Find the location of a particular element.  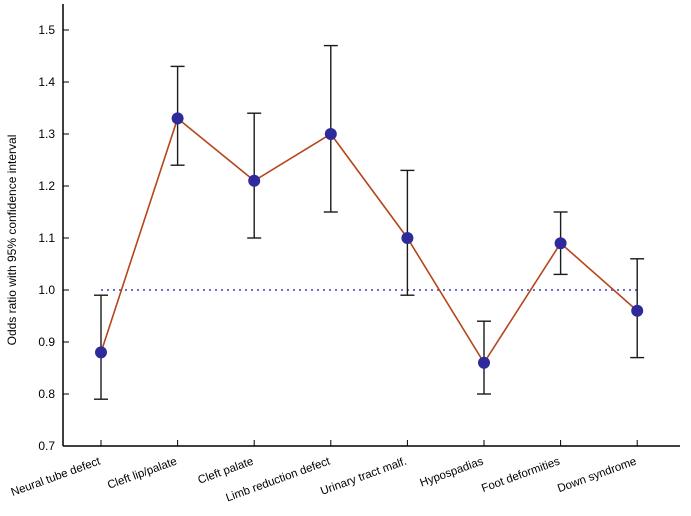

x-category-label: Neural tube defect is located at coordinates (56, 477).